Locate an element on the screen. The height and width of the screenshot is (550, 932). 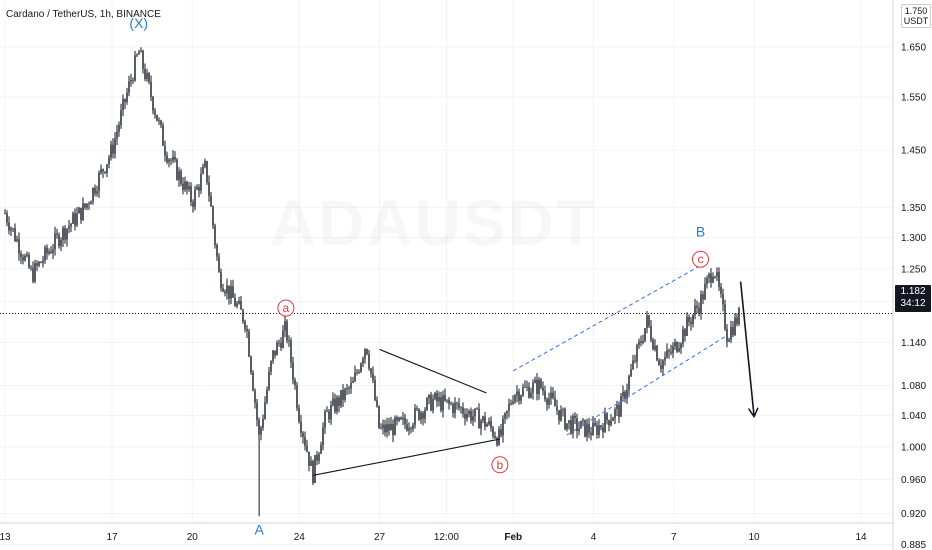
projection-arrow is located at coordinates (746, 348).